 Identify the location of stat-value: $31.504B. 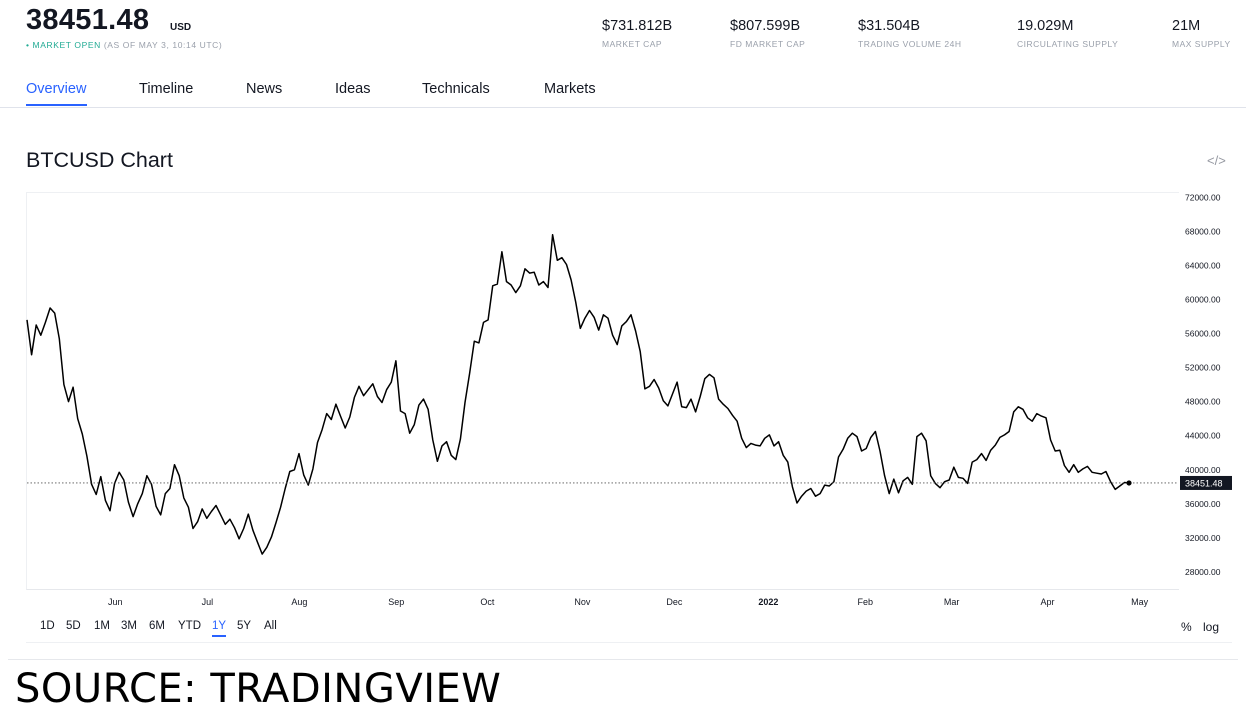
(889, 26).